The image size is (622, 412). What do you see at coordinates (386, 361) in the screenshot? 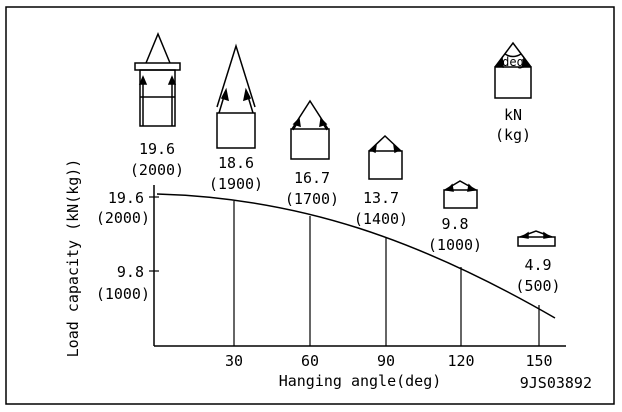
I see `x-tick-label-90: 90` at bounding box center [386, 361].